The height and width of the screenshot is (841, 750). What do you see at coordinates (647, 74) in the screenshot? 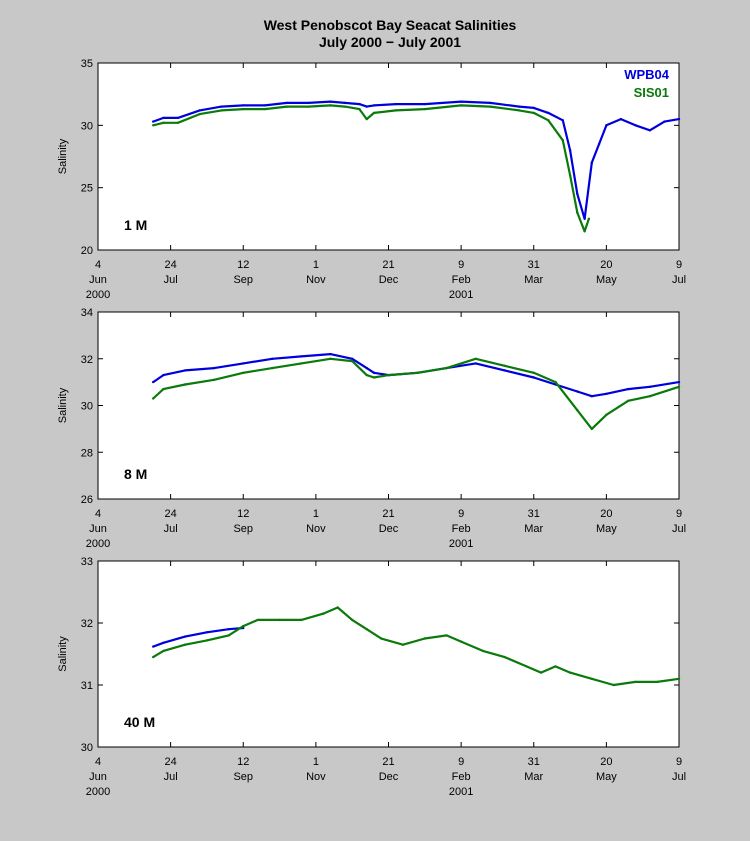
I see `legend-entry-wpb04: WPB04` at bounding box center [647, 74].